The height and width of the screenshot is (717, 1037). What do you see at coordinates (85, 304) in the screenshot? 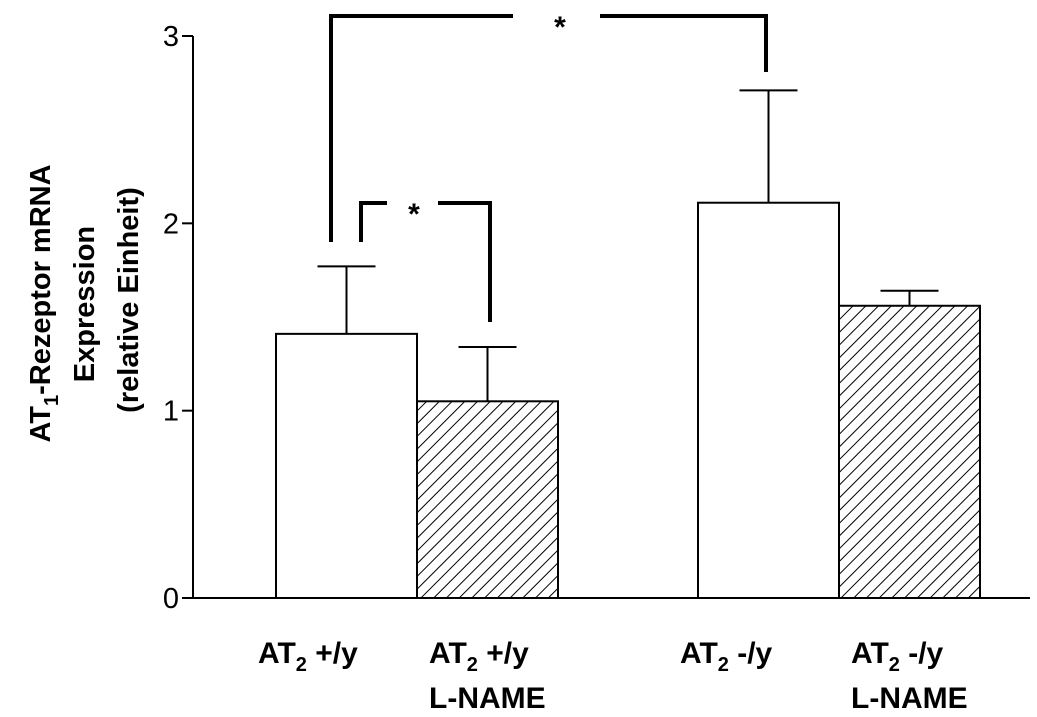
I see `y-axis-label-line-2: Expression` at bounding box center [85, 304].